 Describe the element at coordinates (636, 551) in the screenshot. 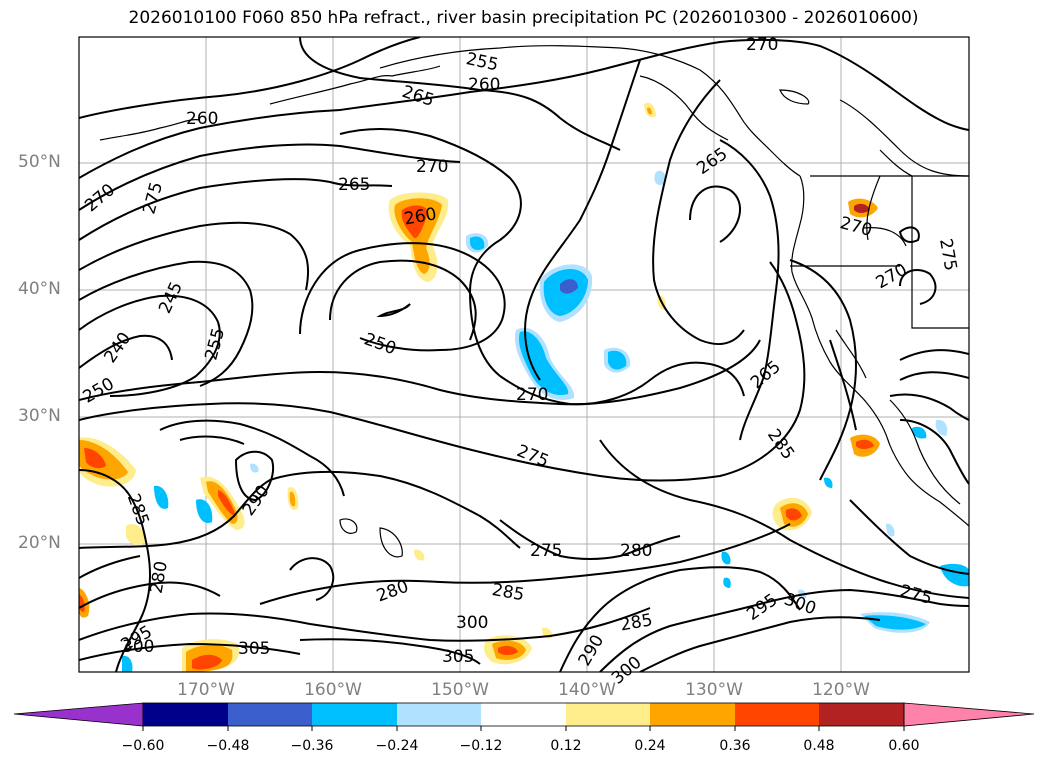

I see `contour-label: 280` at that location.